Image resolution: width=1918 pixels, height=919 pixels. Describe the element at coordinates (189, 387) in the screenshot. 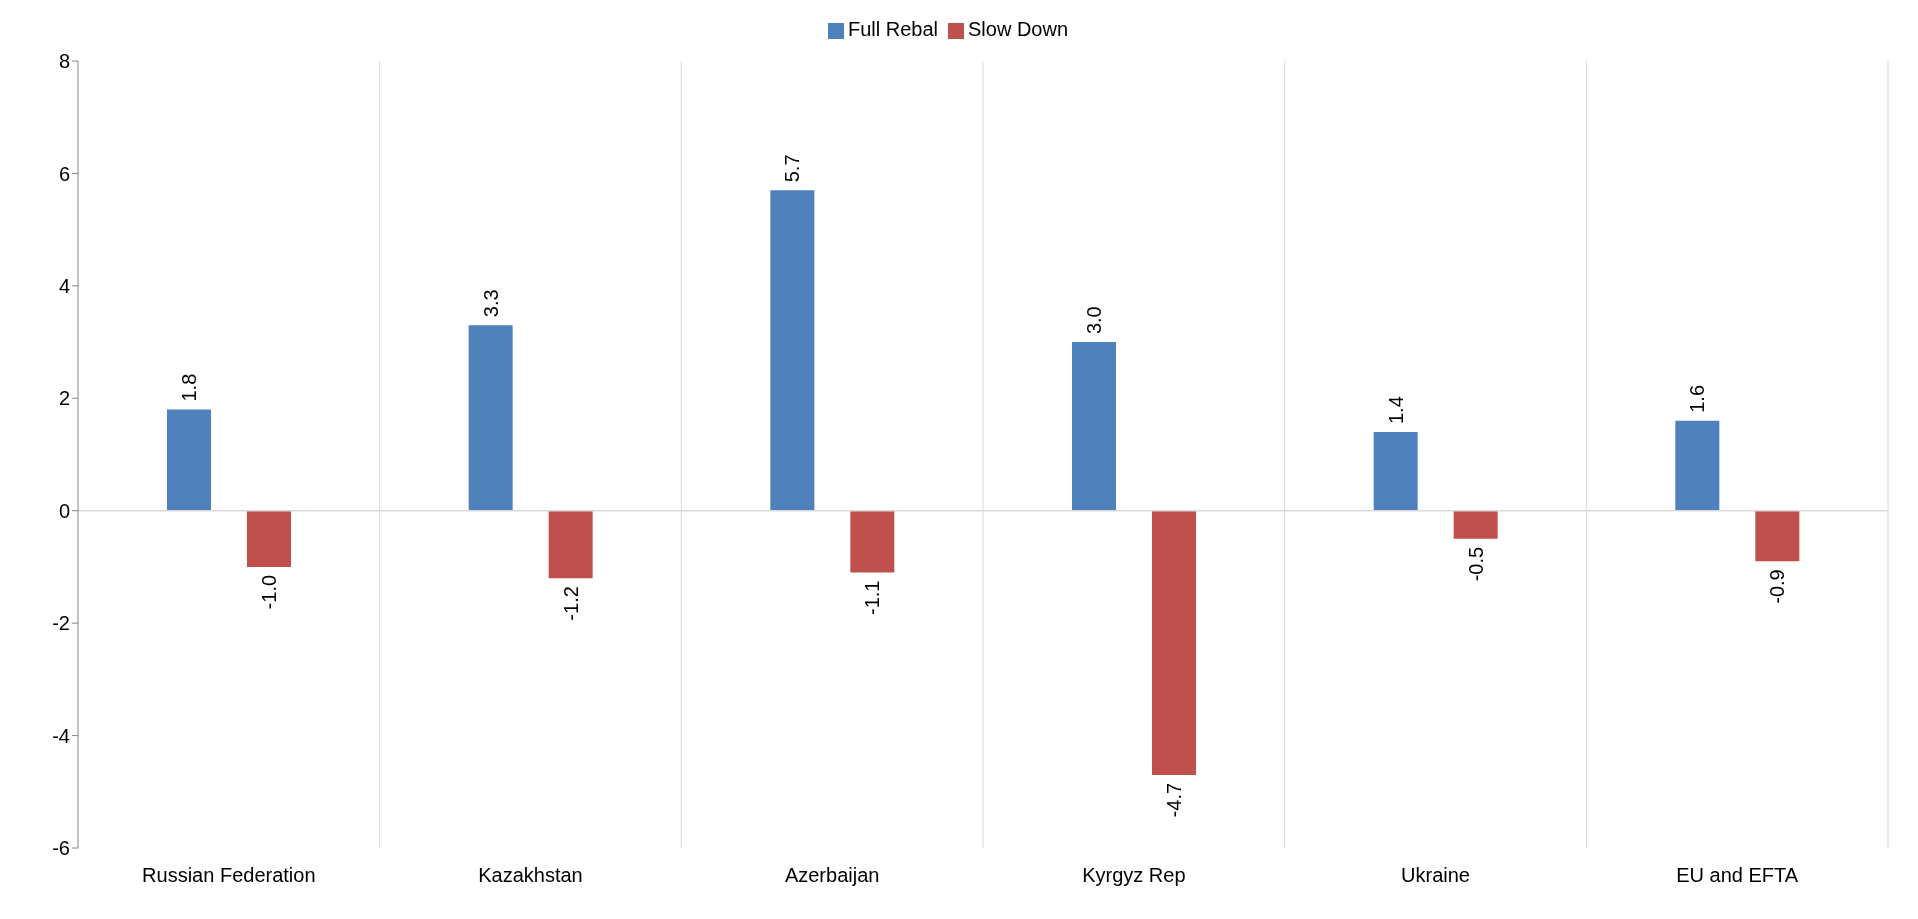

I see `data-label: 1.8` at that location.